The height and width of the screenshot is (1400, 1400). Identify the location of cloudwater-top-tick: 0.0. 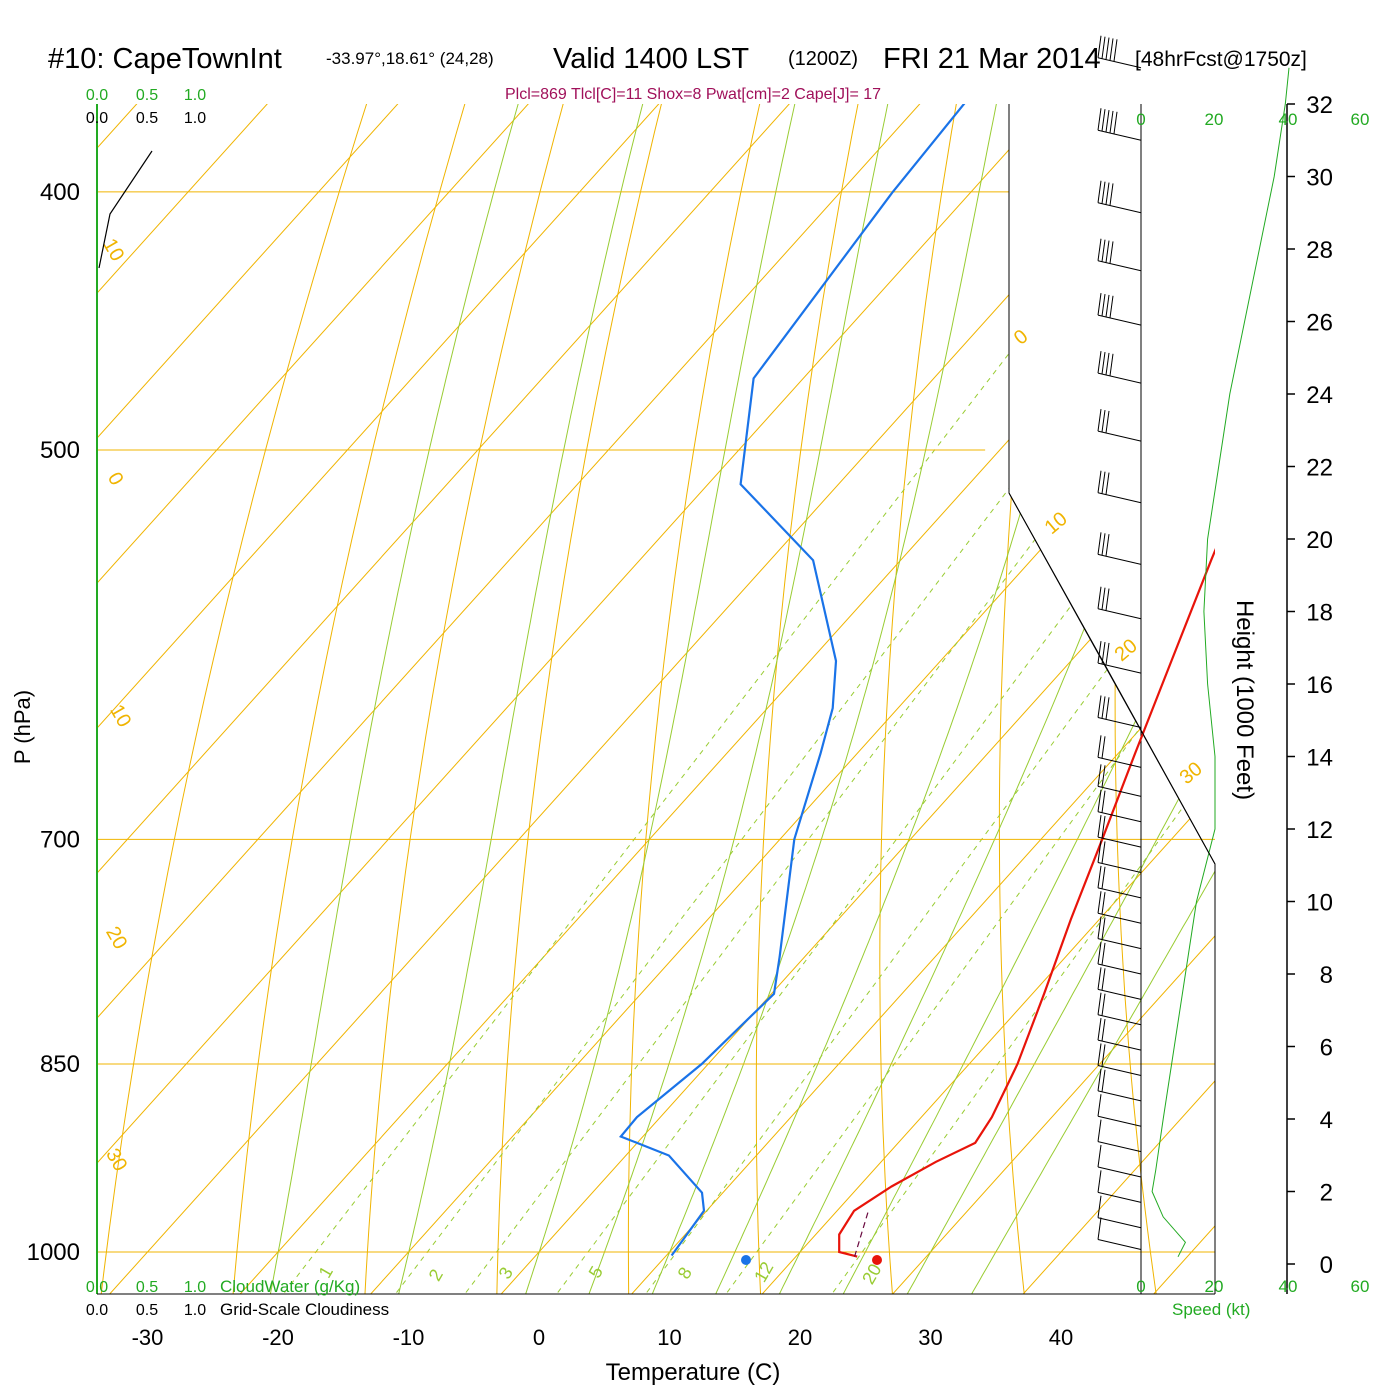
(97, 95).